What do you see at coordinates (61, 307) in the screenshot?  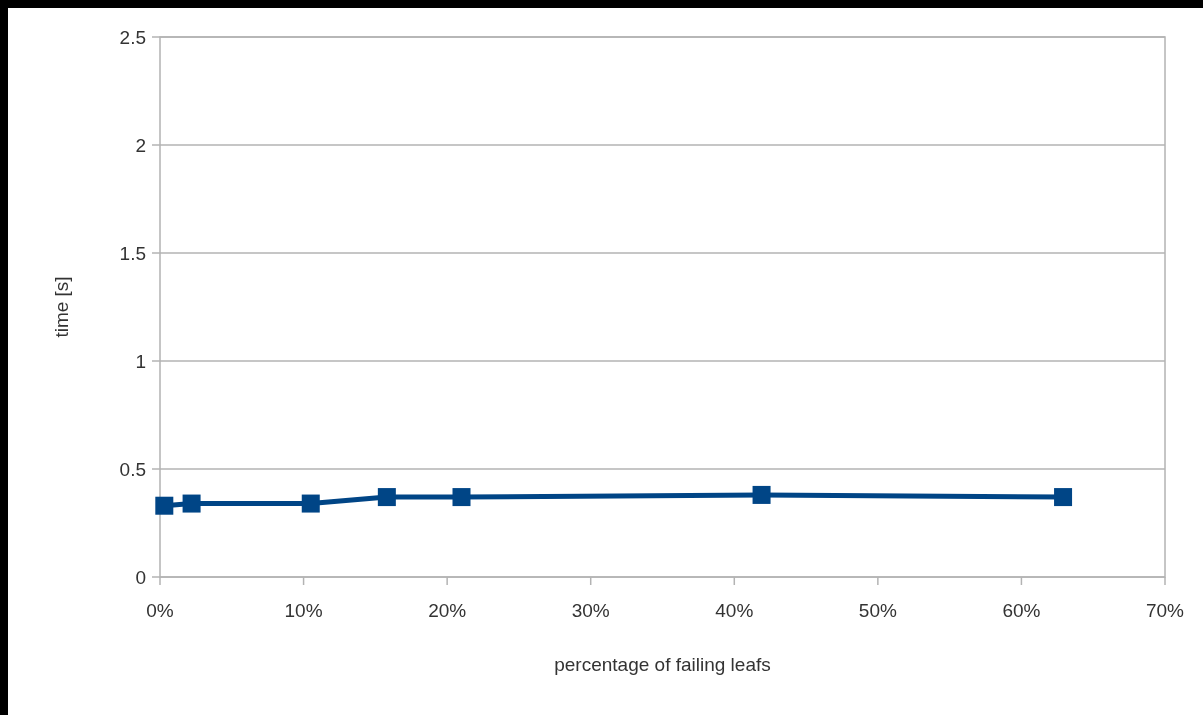 I see `y-axis-title: time [s]` at bounding box center [61, 307].